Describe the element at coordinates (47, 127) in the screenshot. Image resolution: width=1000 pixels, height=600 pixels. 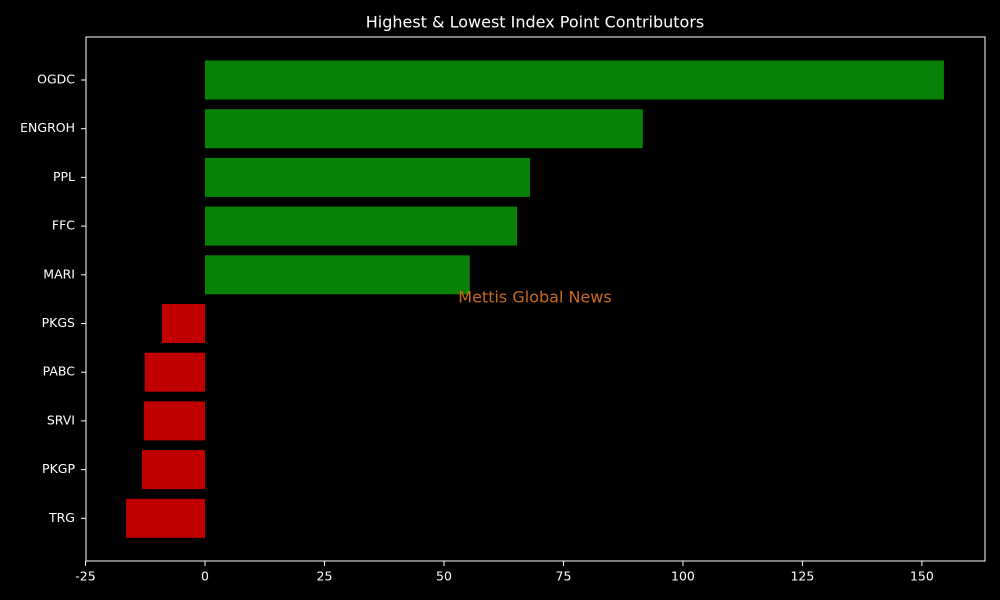
I see `y-tick-label: ENGROH` at that location.